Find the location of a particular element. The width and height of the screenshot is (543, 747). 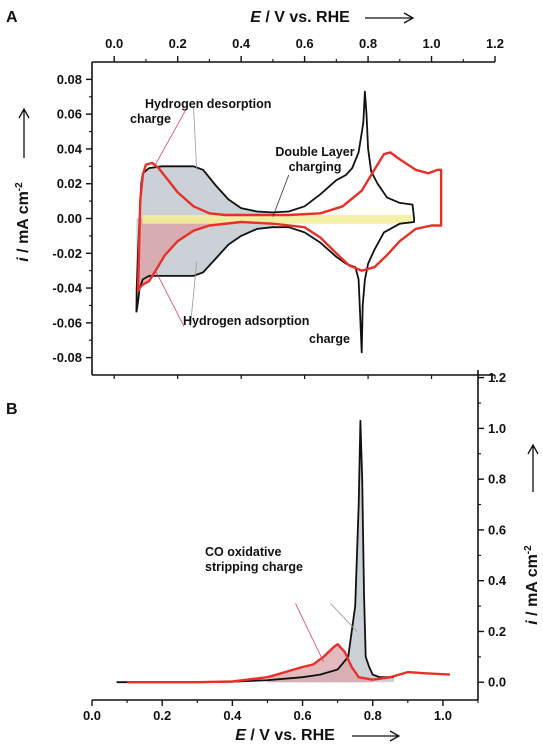

annotation-double-layer: Double Layer is located at coordinates (314, 152).